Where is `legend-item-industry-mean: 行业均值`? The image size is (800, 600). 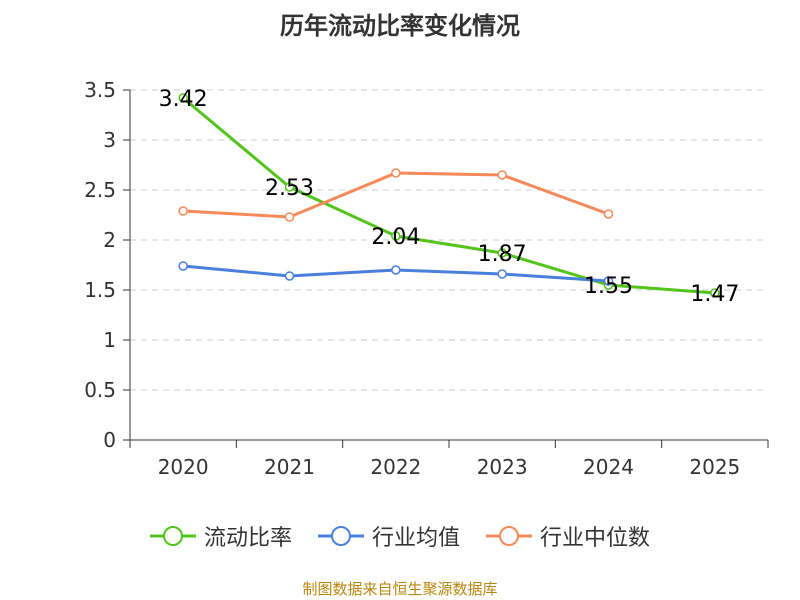 legend-item-industry-mean: 行业均值 is located at coordinates (388, 536).